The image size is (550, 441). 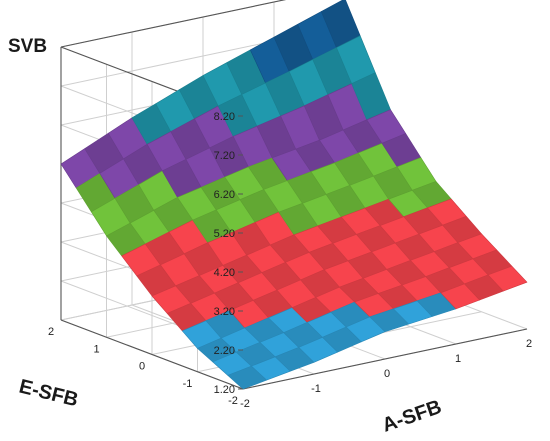 I want to click on z-tick-label: 6.20, so click(x=224, y=195).